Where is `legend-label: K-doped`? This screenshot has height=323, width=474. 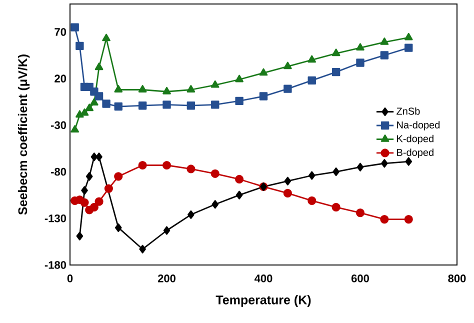
legend-label: K-doped is located at coordinates (415, 139).